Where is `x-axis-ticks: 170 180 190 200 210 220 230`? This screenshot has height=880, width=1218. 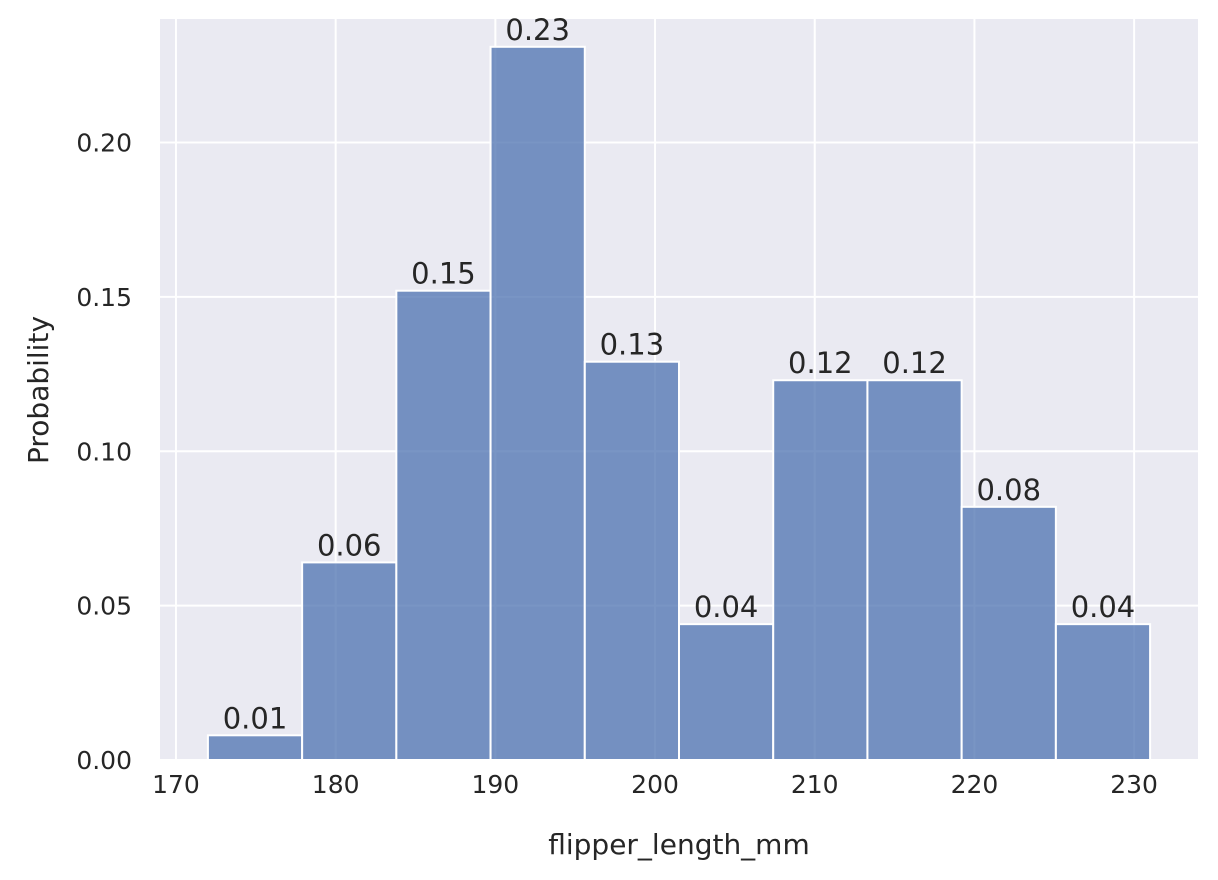
x-axis-ticks: 170 180 190 200 210 220 230 is located at coordinates (655, 784).